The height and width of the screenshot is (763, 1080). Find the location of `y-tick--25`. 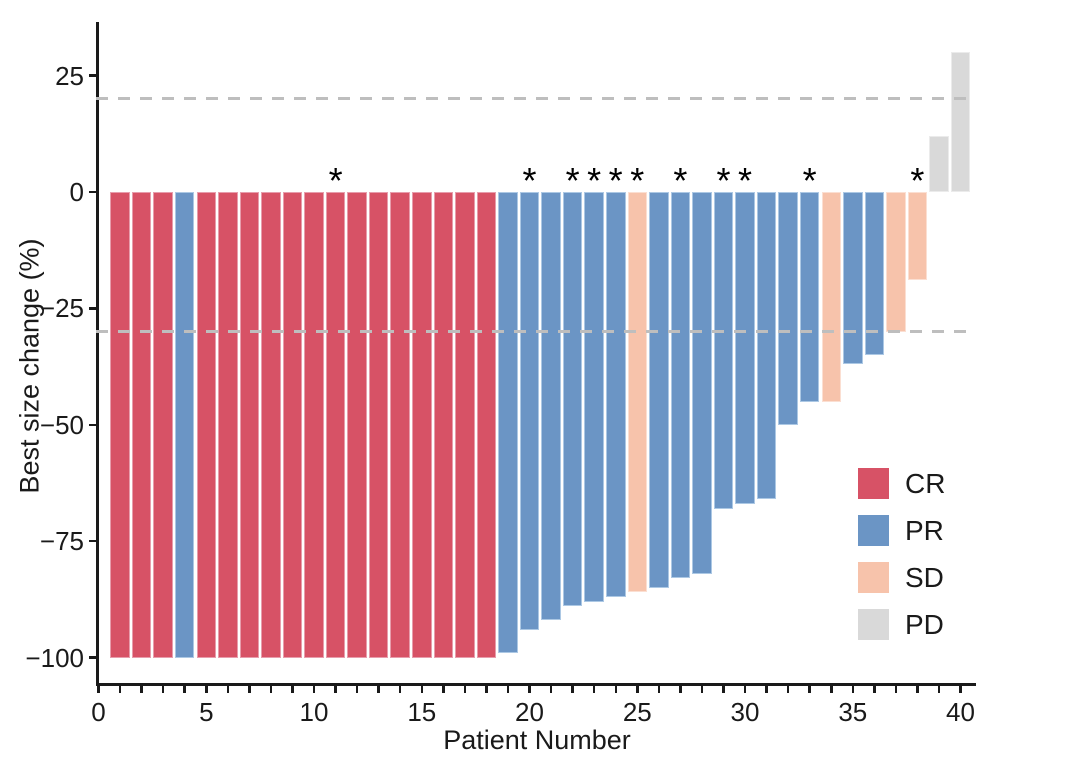

y-tick--25 is located at coordinates (92, 308).